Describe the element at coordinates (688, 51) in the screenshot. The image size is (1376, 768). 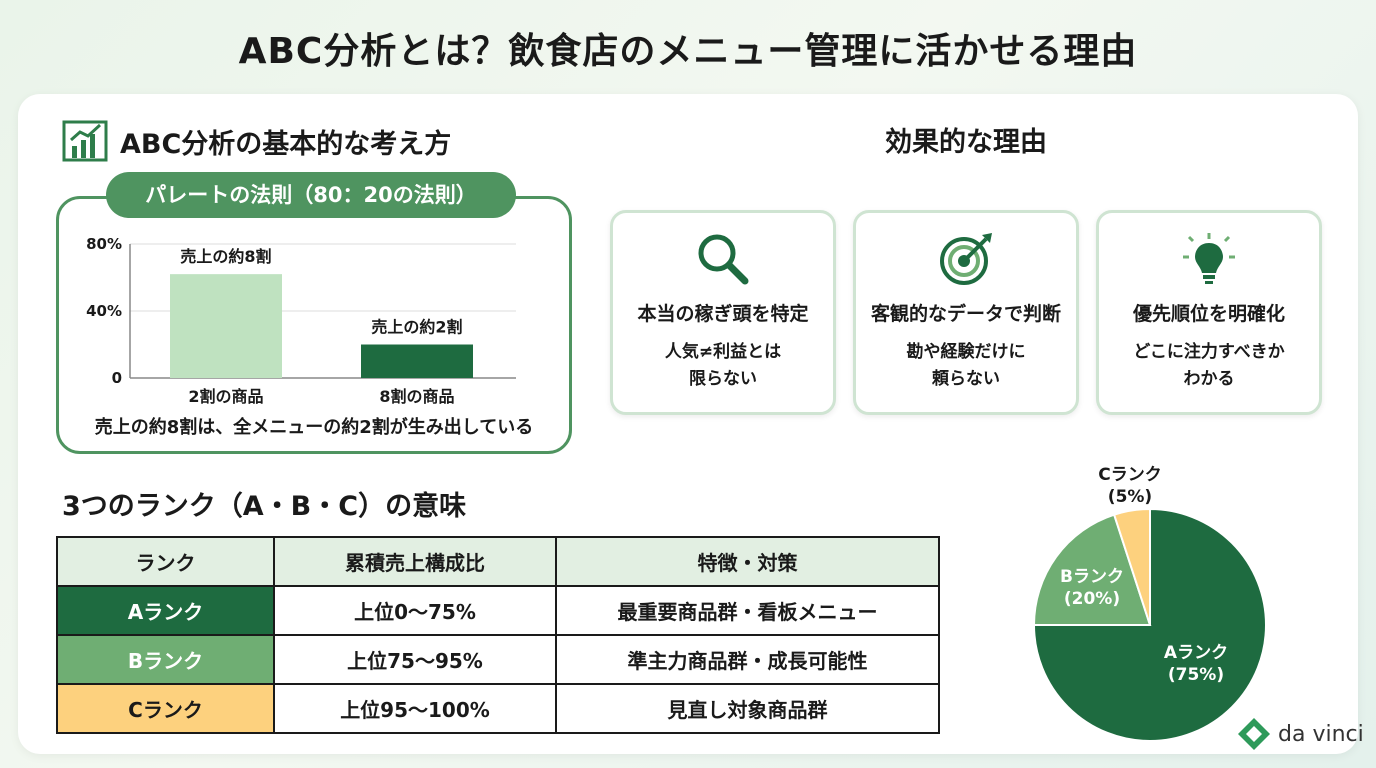
I see `page-title: ABC分析とは？飲食店のメニュー管理に活かせる理由` at that location.